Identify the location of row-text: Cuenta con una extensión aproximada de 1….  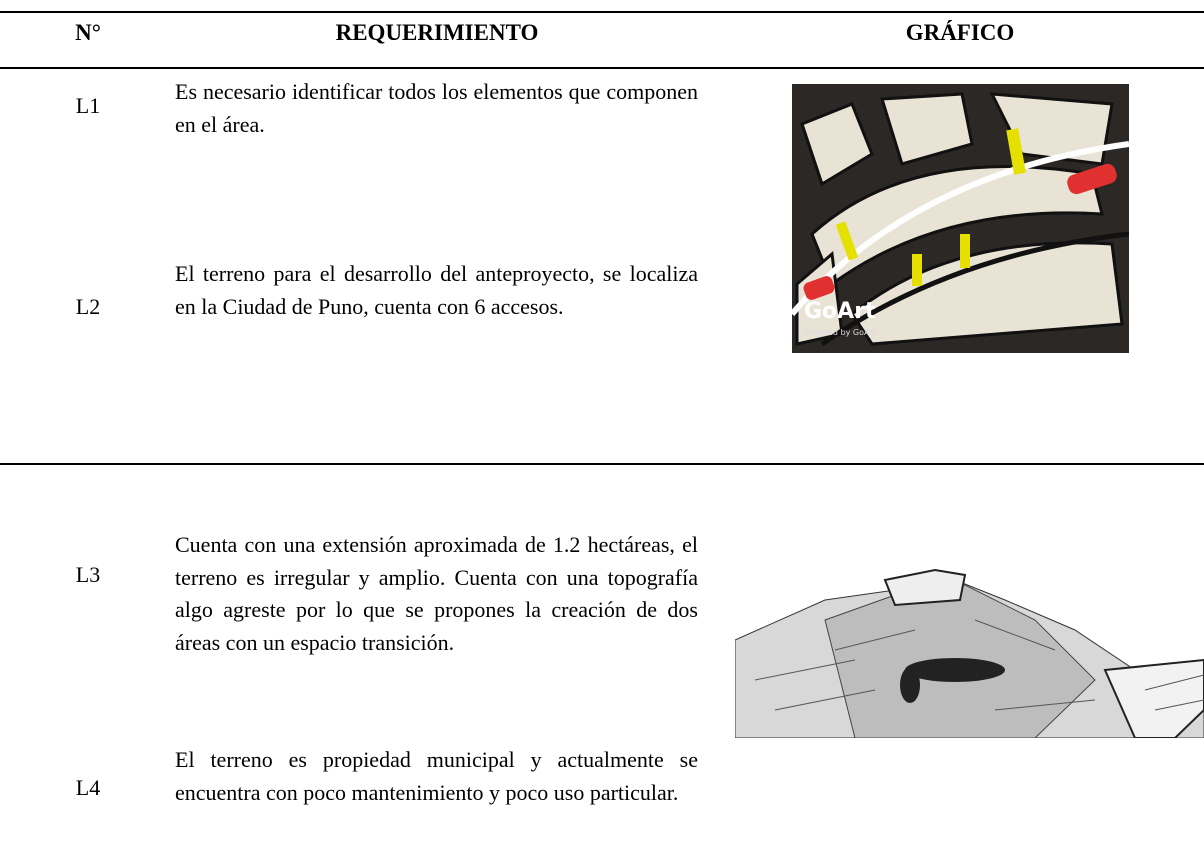
(436, 593).